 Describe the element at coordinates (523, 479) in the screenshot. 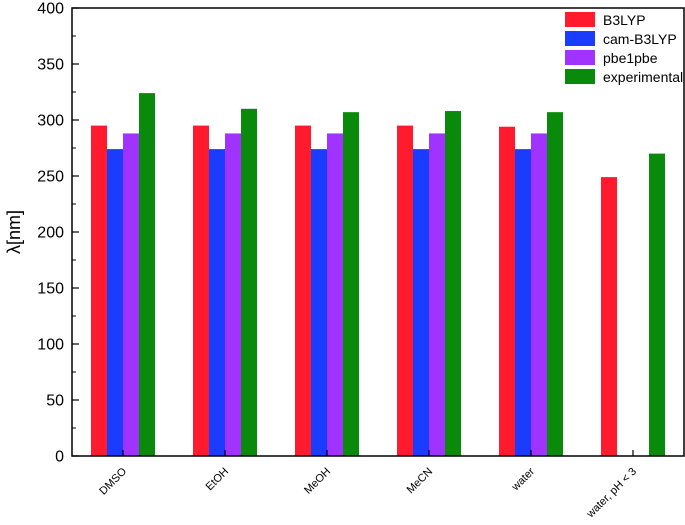

I see `x-tick-label: water` at that location.